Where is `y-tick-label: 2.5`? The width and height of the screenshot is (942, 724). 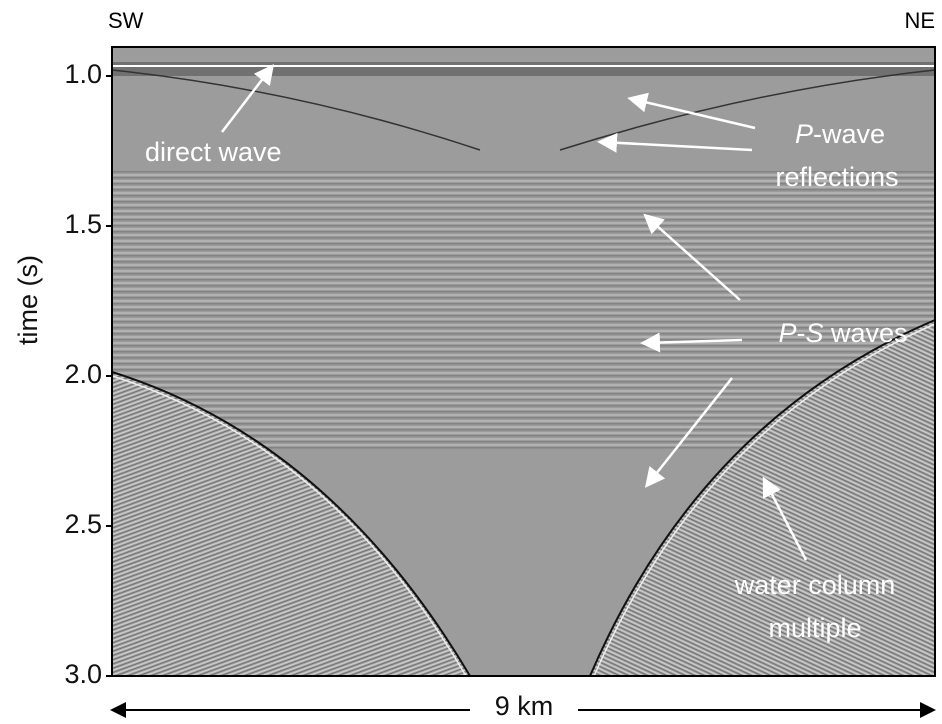 y-tick-label: 2.5 is located at coordinates (83, 524).